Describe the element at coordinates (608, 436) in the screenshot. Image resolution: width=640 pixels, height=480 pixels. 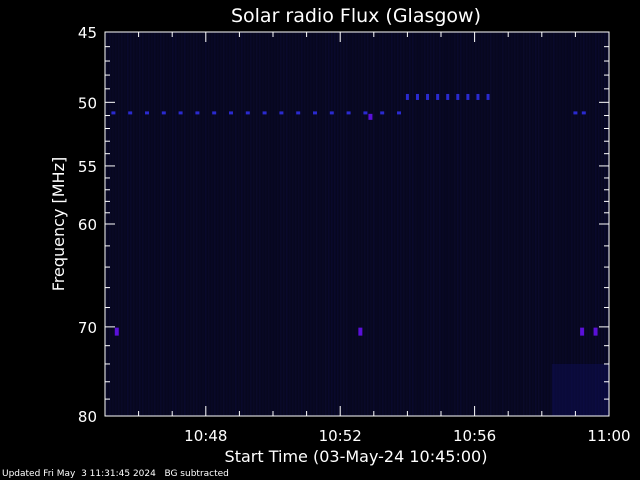
I see `x-tick-label: 11:00` at that location.